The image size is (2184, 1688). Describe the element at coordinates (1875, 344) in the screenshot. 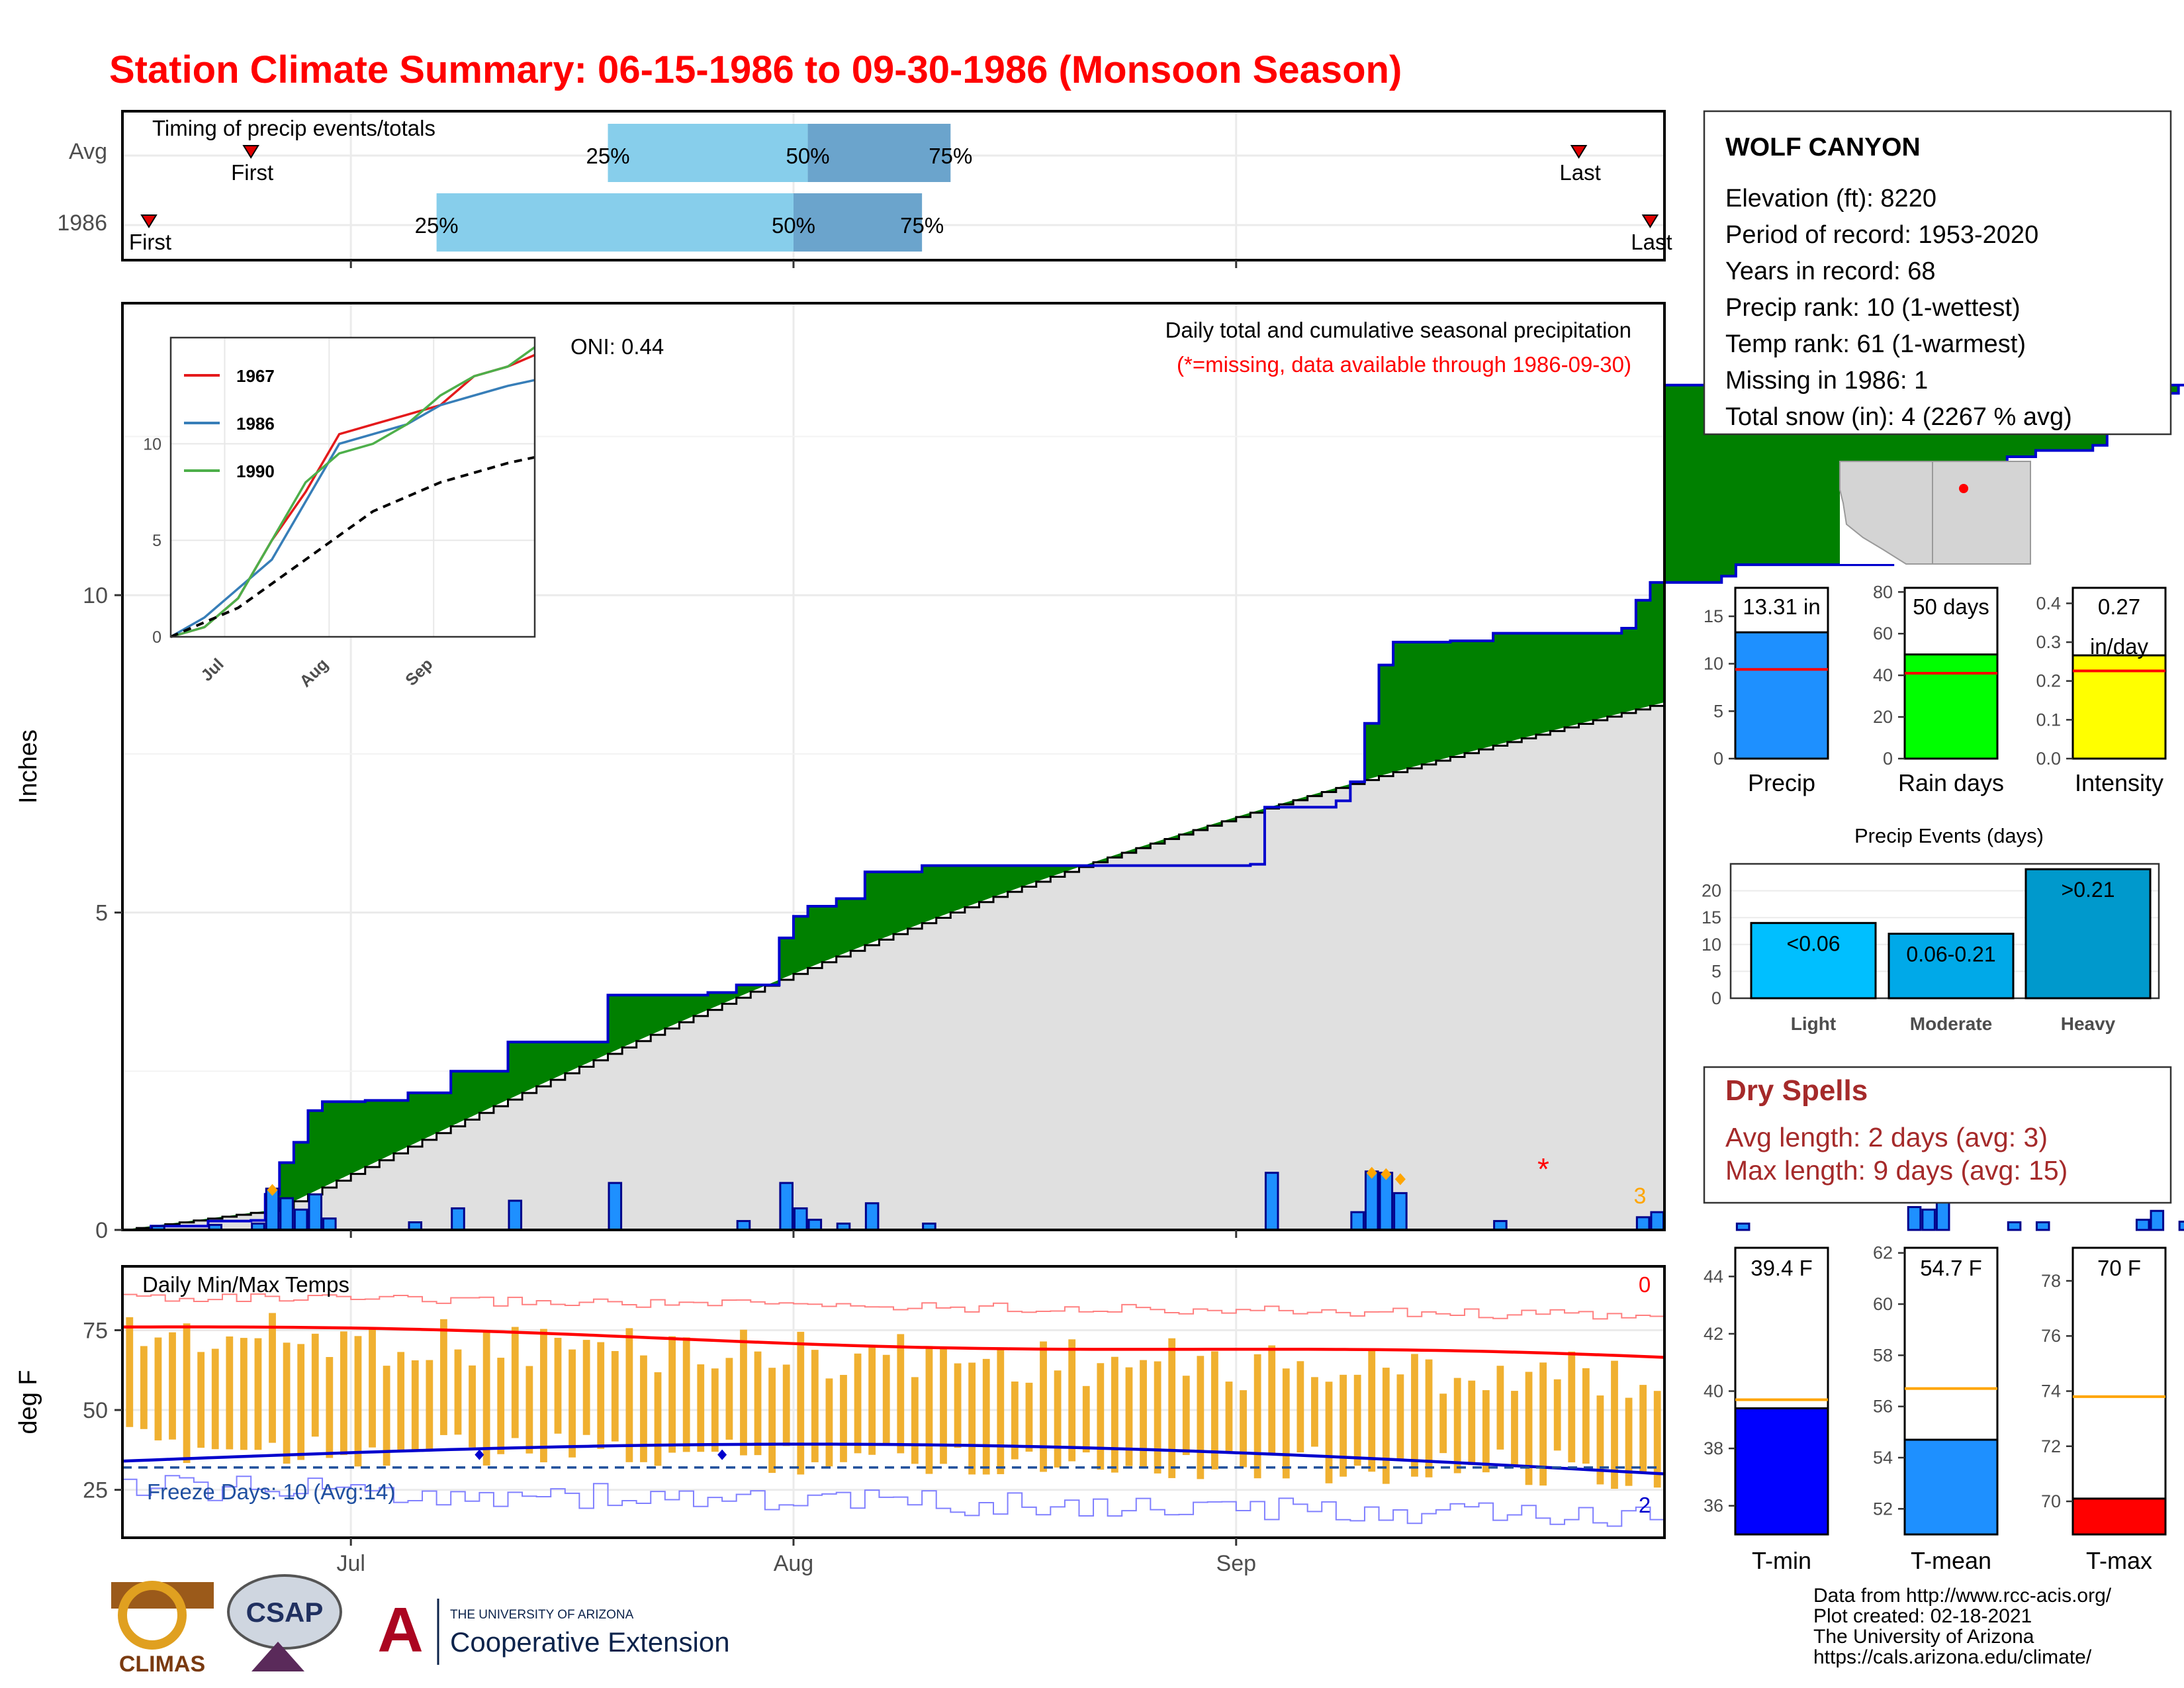

I see `station-info-line: Temp rank: 61 (1-warmest)` at that location.